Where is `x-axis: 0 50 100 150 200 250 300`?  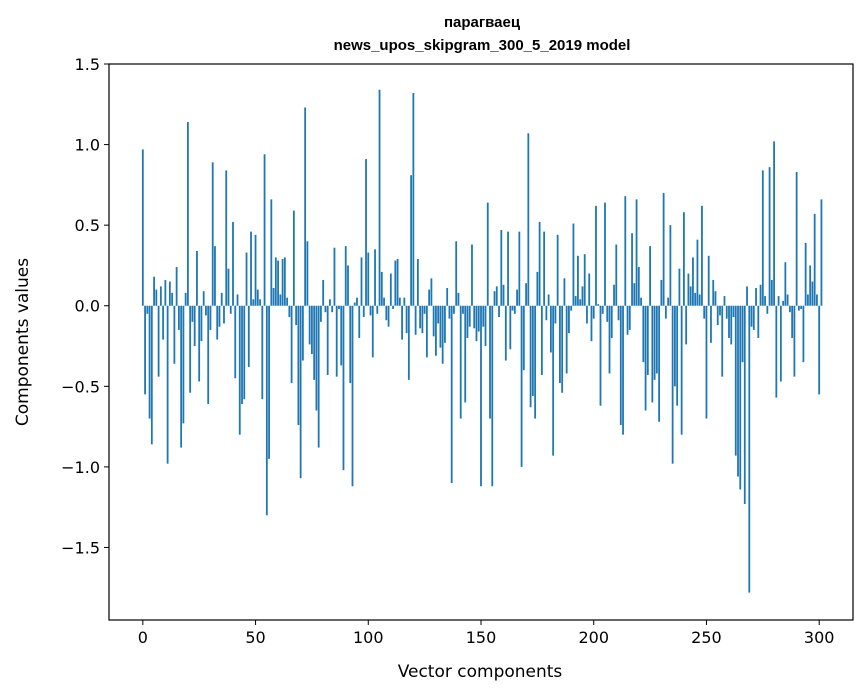
x-axis: 0 50 100 150 200 250 300 is located at coordinates (486, 633).